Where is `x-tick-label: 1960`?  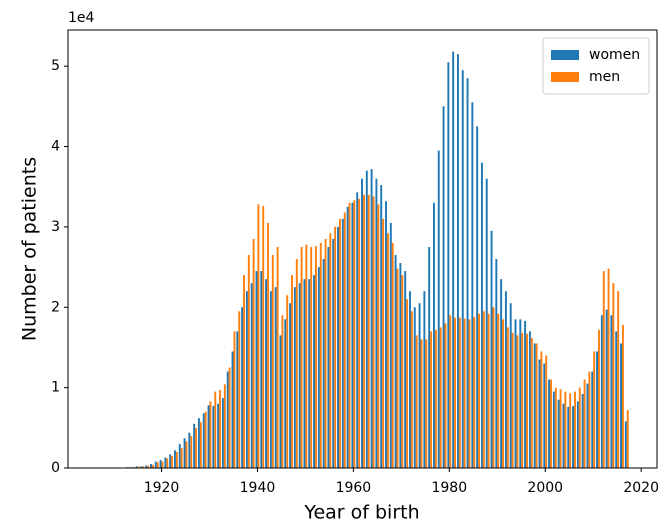
x-tick-label: 1960 is located at coordinates (354, 488).